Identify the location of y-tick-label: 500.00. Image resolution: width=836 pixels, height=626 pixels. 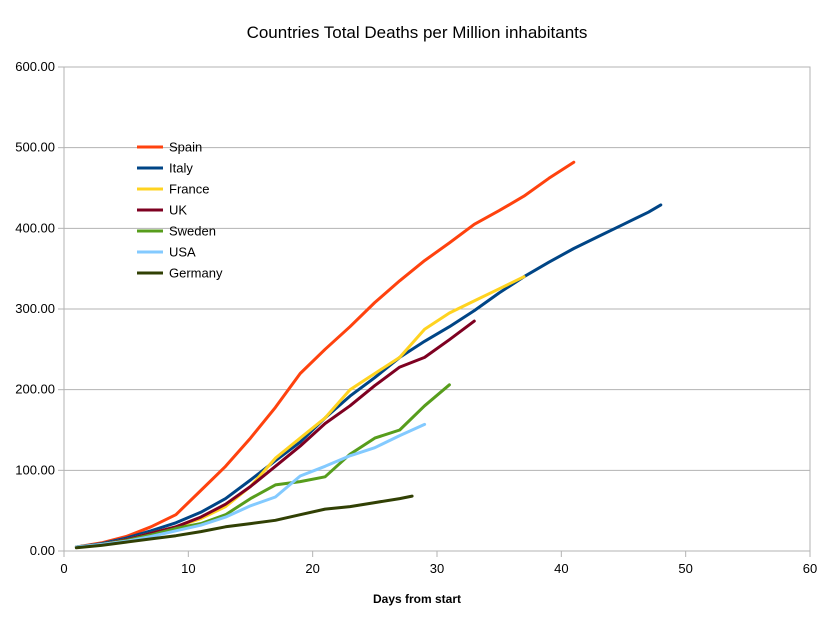
(35, 147).